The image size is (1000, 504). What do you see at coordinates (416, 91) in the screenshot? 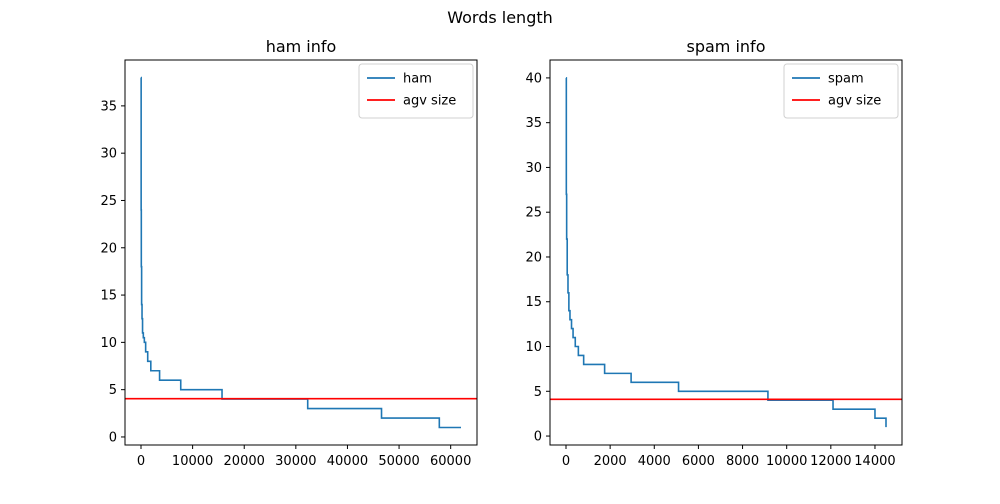
I see `legend: ham agv size` at bounding box center [416, 91].